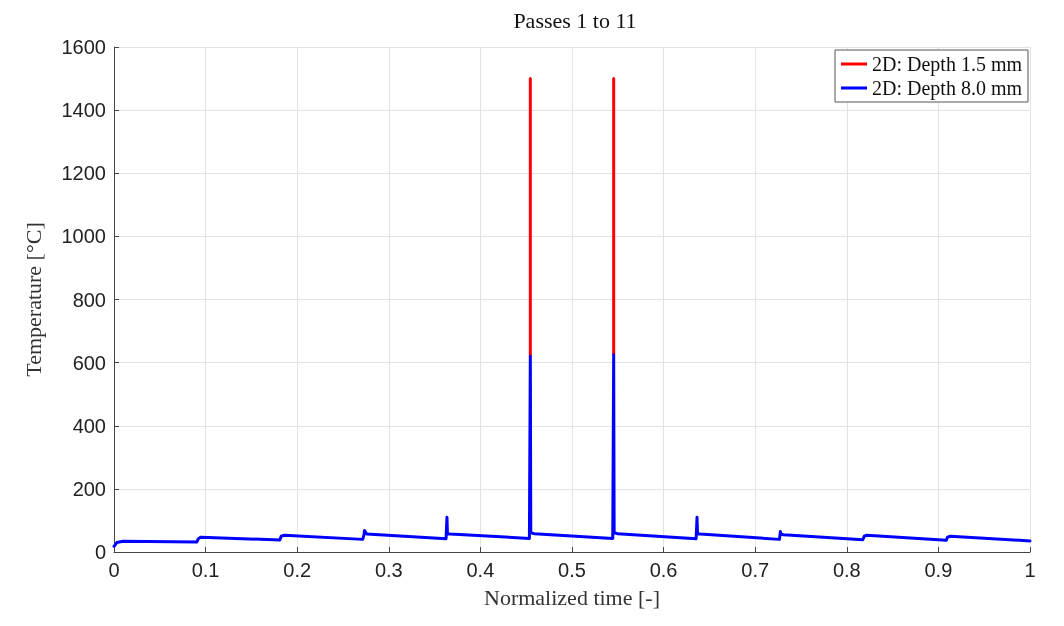  Describe the element at coordinates (663, 570) in the screenshot. I see `x-tick-label: 0.6` at that location.